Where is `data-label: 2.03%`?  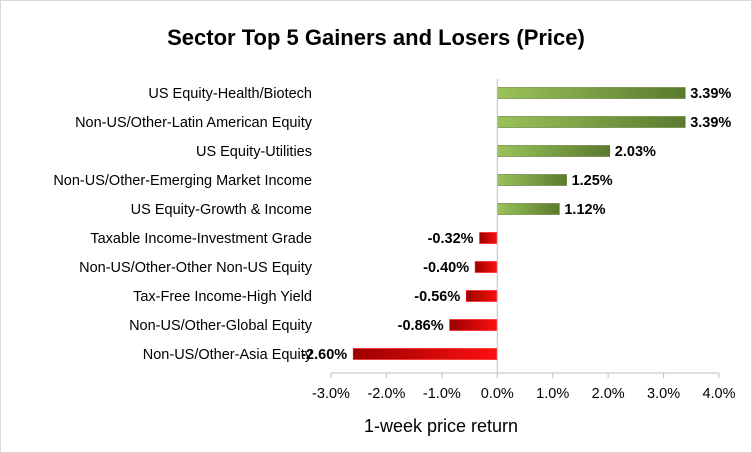
data-label: 2.03% is located at coordinates (635, 152).